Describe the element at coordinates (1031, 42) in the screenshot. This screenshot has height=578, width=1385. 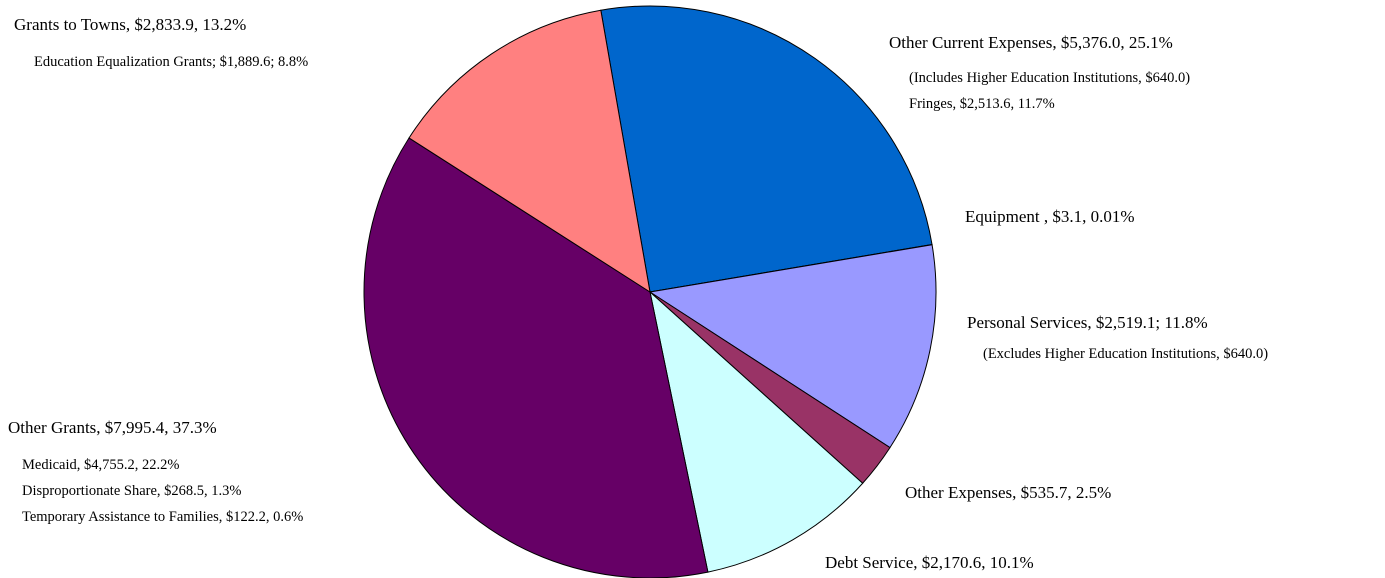
I see `slice-label: Other Current Expenses, $5,376.0, 25.1%` at that location.